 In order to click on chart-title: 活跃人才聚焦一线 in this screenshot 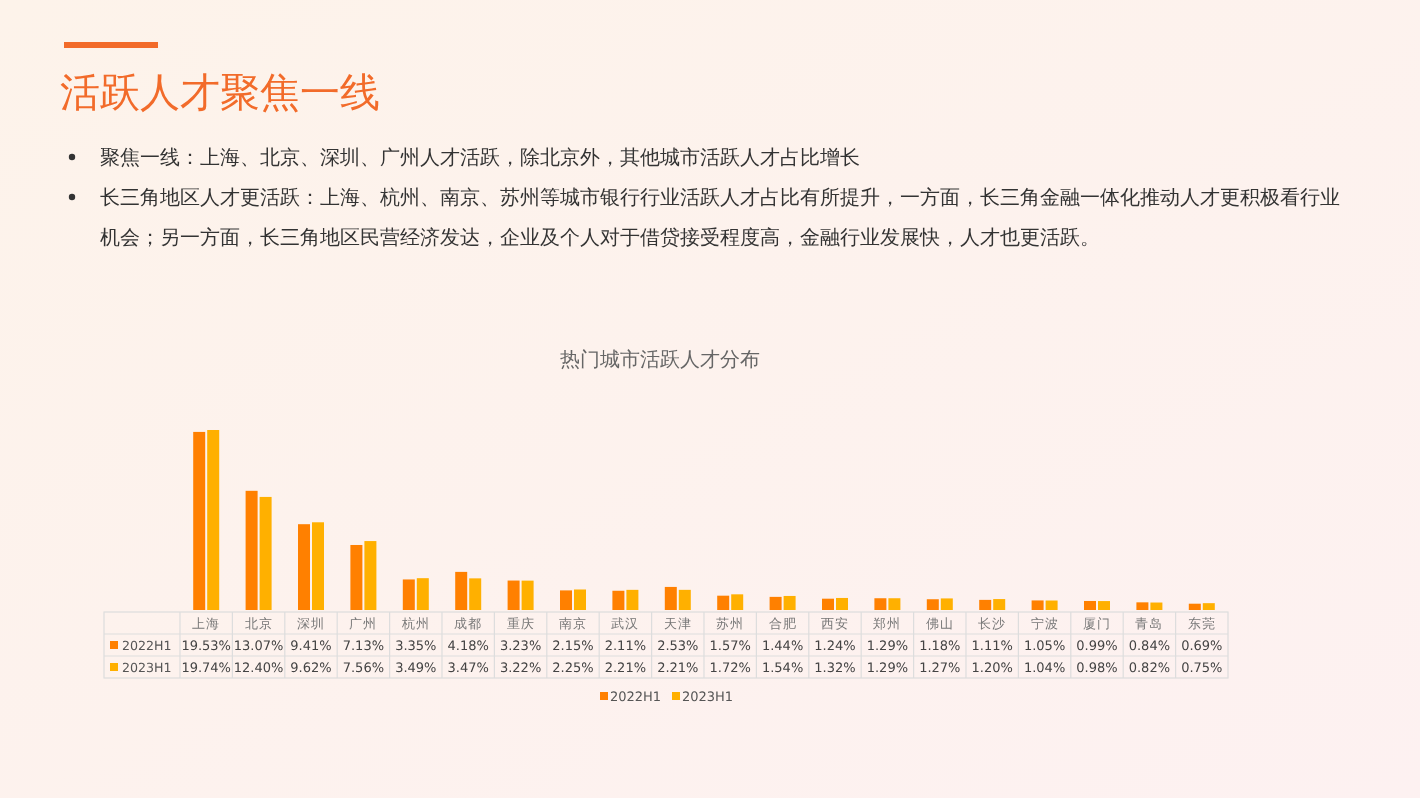, I will do `click(220, 92)`.